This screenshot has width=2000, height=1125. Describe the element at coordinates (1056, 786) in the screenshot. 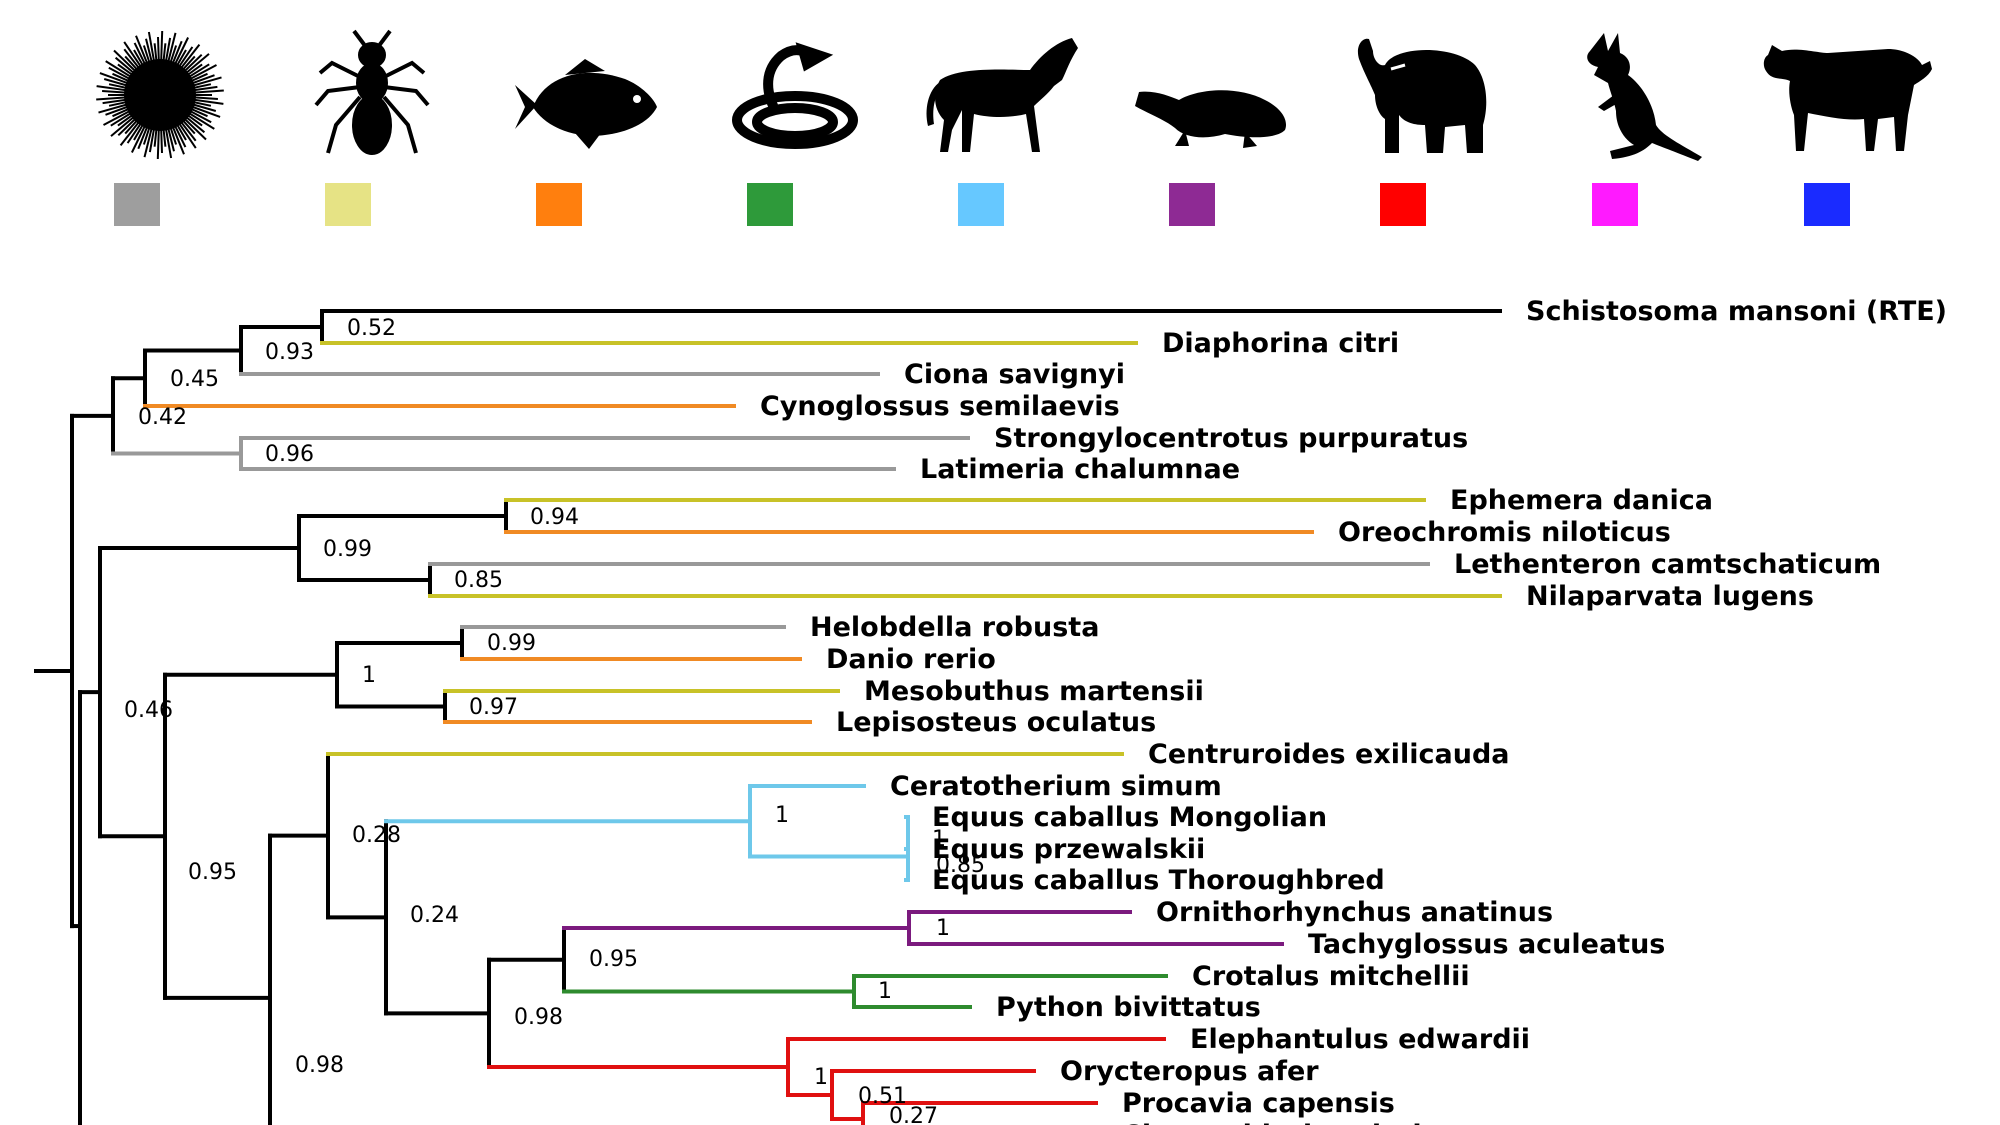

I see `taxon-label: Ceratotherium simum` at that location.